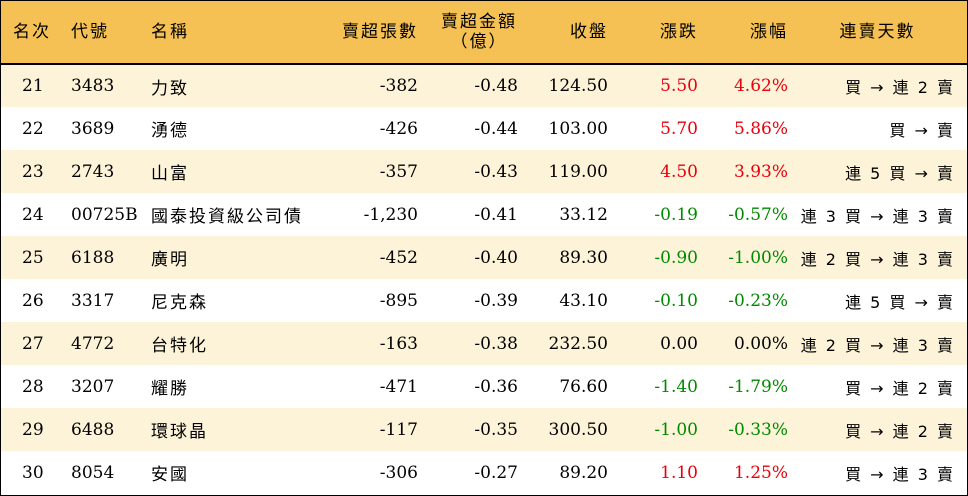  What do you see at coordinates (758, 386) in the screenshot?
I see `change-pct-cell: -1.79%` at bounding box center [758, 386].